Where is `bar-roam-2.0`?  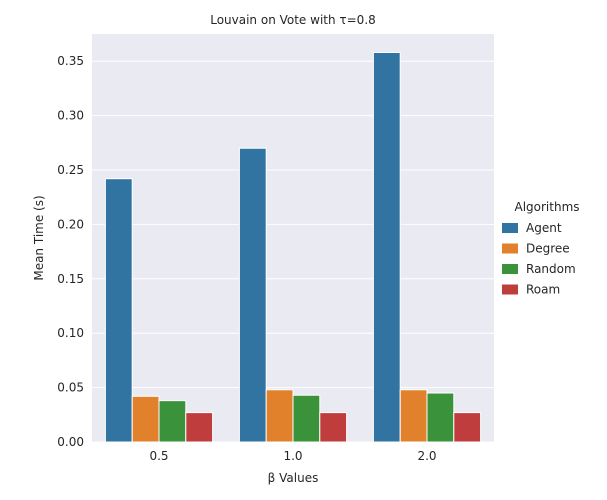
bar-roam-2.0 is located at coordinates (467, 427).